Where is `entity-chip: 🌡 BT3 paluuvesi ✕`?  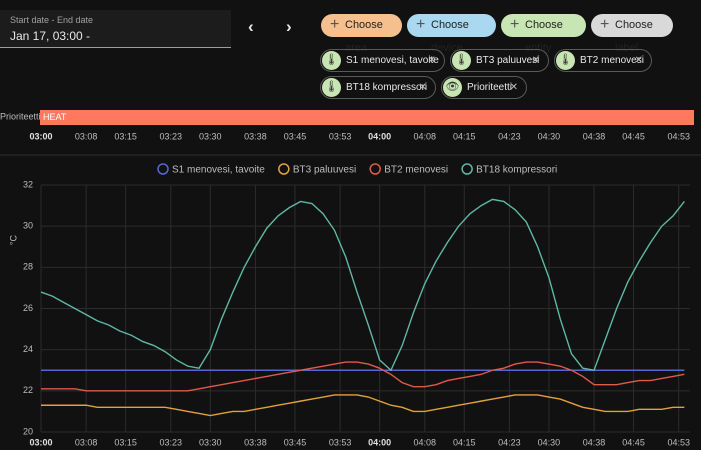
entity-chip: 🌡 BT3 paluuvesi ✕ is located at coordinates (499, 60).